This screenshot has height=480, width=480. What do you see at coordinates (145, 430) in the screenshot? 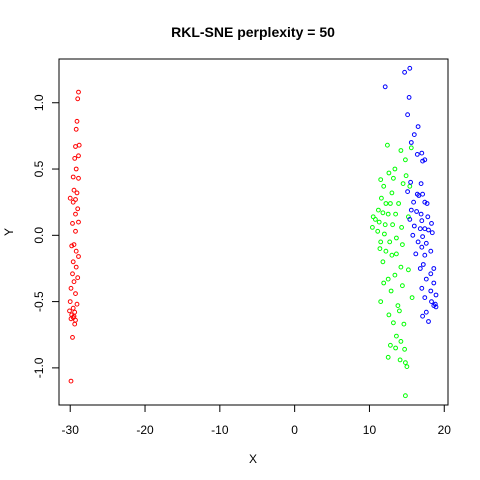
I see `x-tick-label: -20` at bounding box center [145, 430].